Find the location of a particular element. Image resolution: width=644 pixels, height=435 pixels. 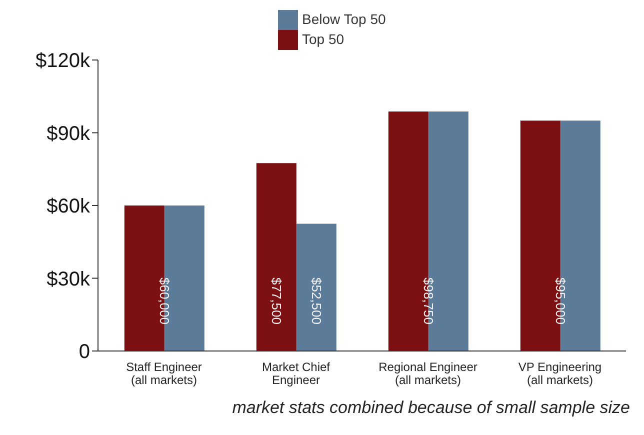

data-label: $52,500 is located at coordinates (316, 301).